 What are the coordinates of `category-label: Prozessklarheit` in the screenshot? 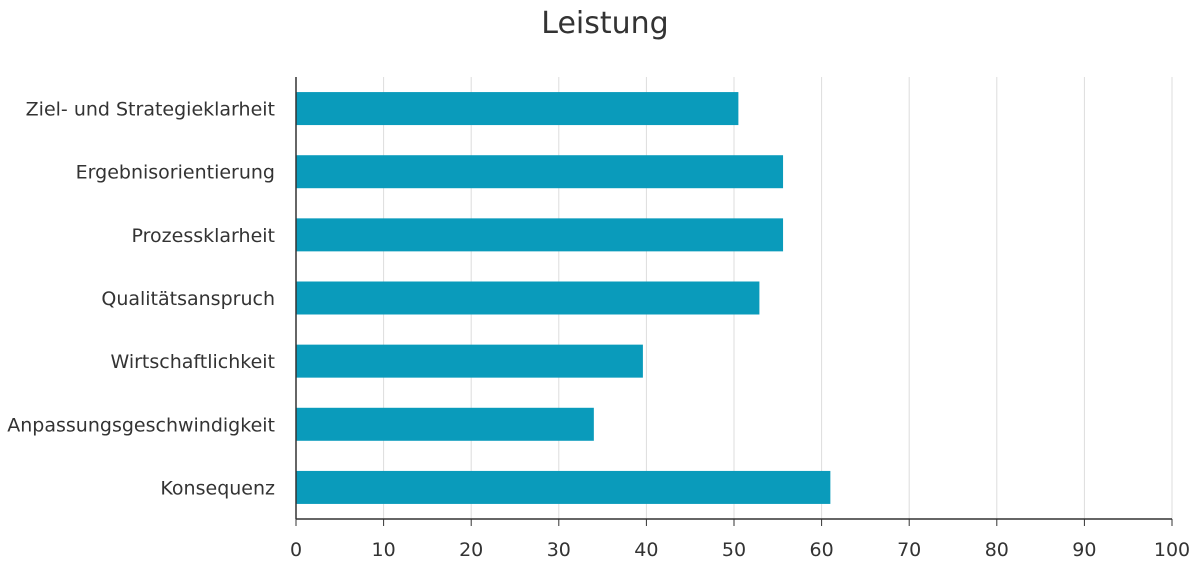 It's located at (203, 236).